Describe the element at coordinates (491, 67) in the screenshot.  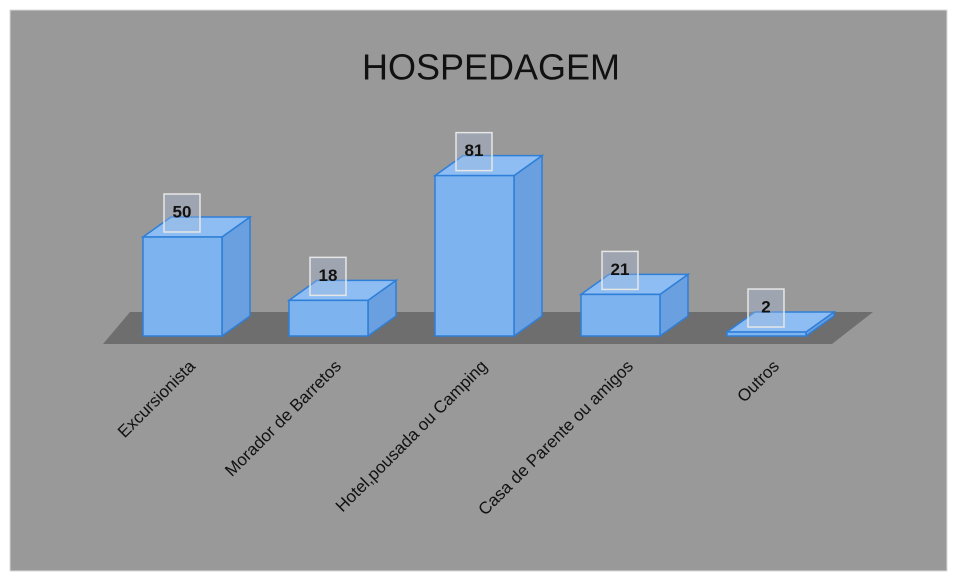
I see `chart-title: HOSPEDAGEM` at that location.